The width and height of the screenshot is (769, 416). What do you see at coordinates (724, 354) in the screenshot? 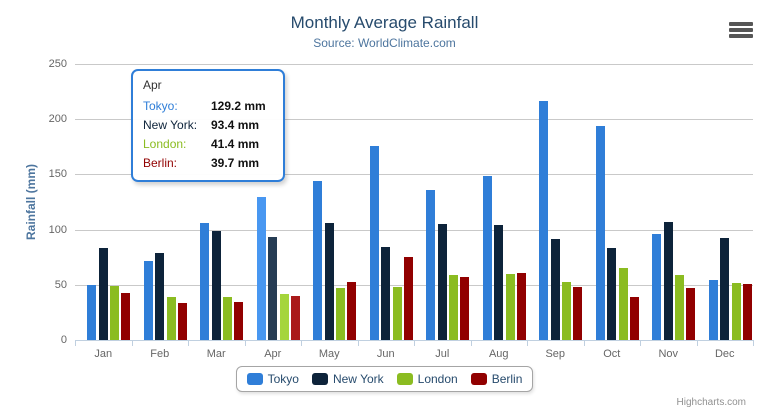
I see `x-axis-category-label: Dec` at bounding box center [724, 354].